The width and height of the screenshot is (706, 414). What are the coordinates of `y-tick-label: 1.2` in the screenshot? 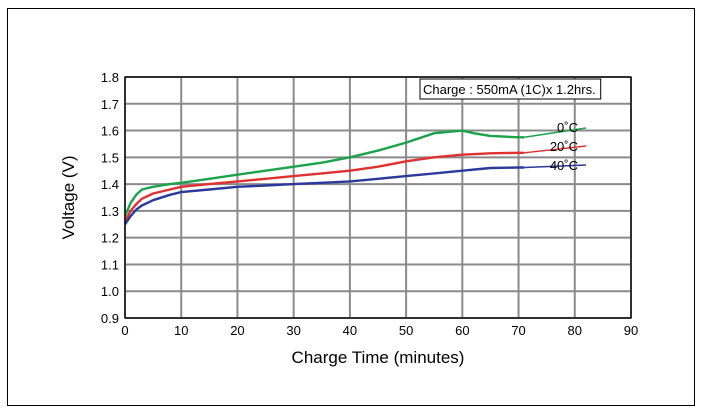 It's located at (110, 238).